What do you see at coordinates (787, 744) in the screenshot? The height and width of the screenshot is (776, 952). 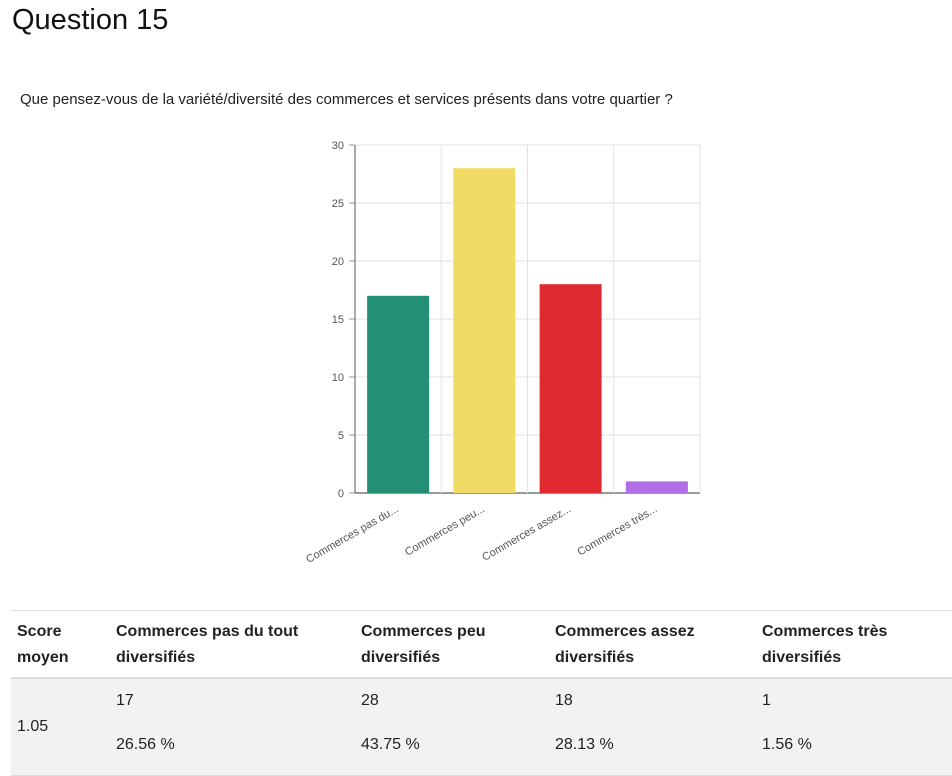 I see `percent-value: 1.56 %` at bounding box center [787, 744].